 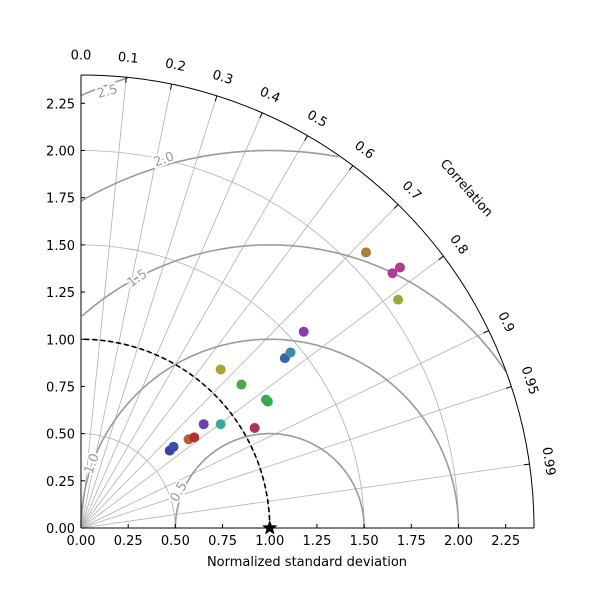 I want to click on x-axis-label: Normalized standard deviation, so click(x=307, y=562).